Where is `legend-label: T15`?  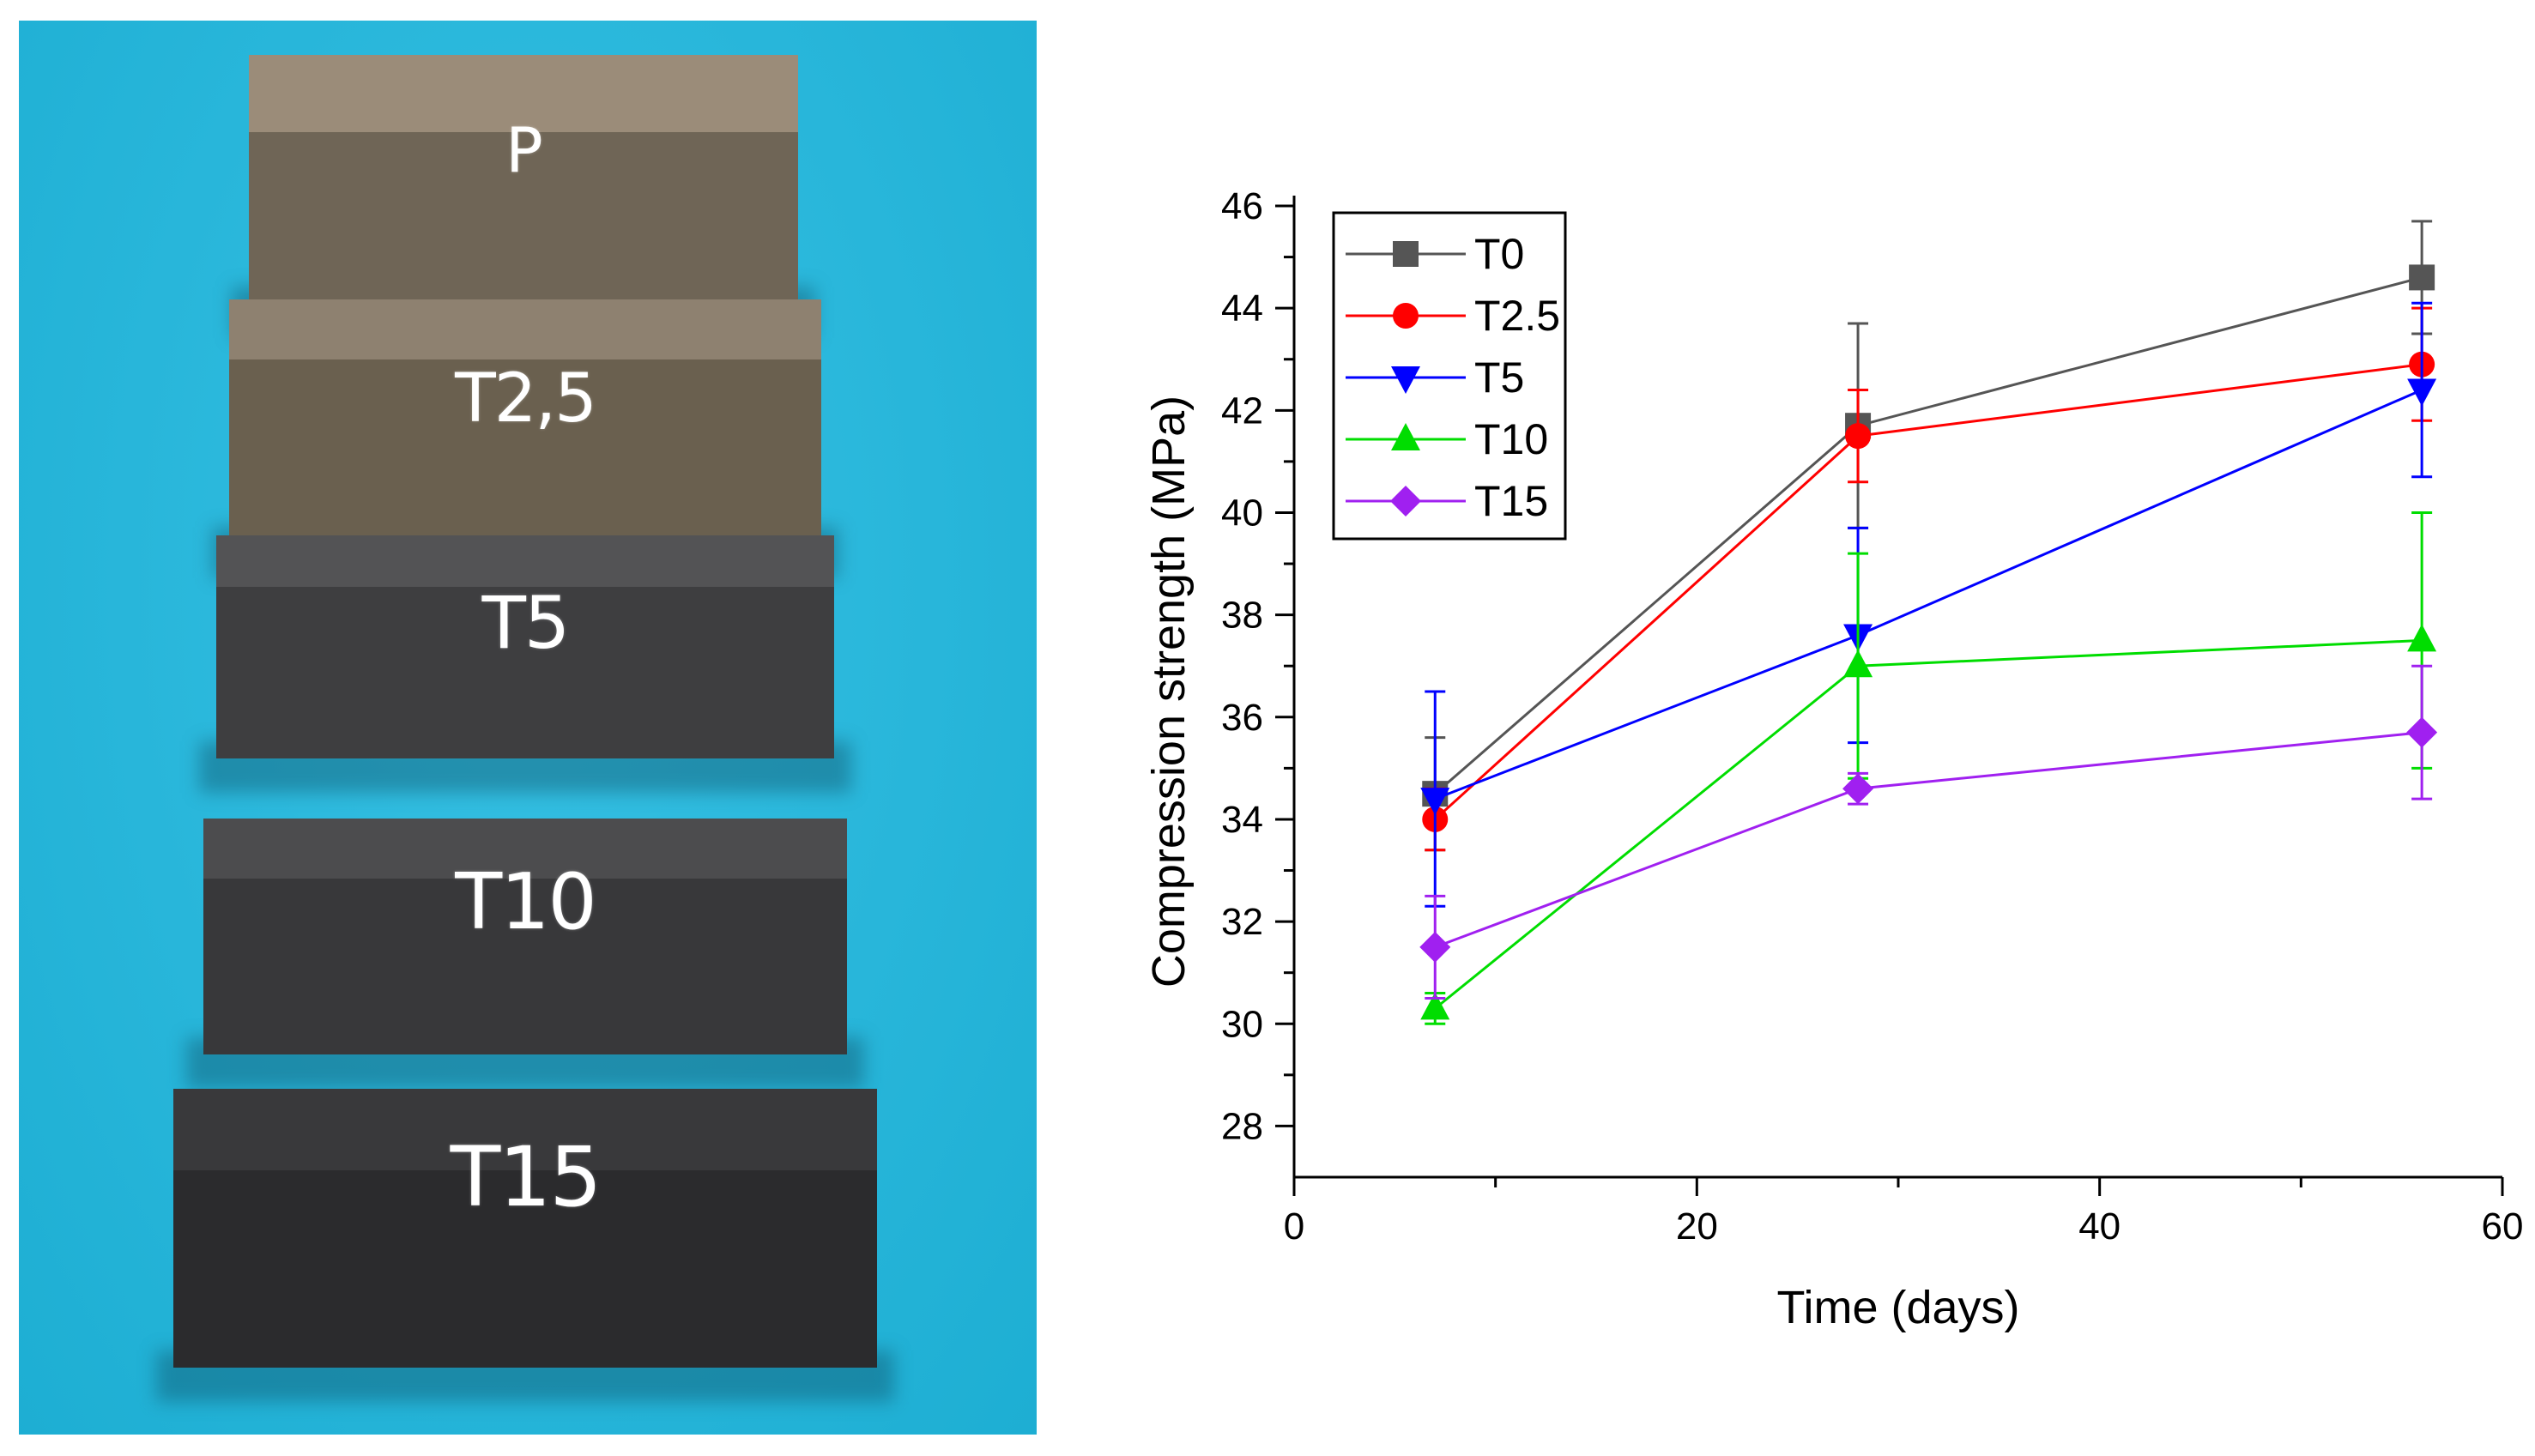
legend-label: T15 is located at coordinates (1511, 501).